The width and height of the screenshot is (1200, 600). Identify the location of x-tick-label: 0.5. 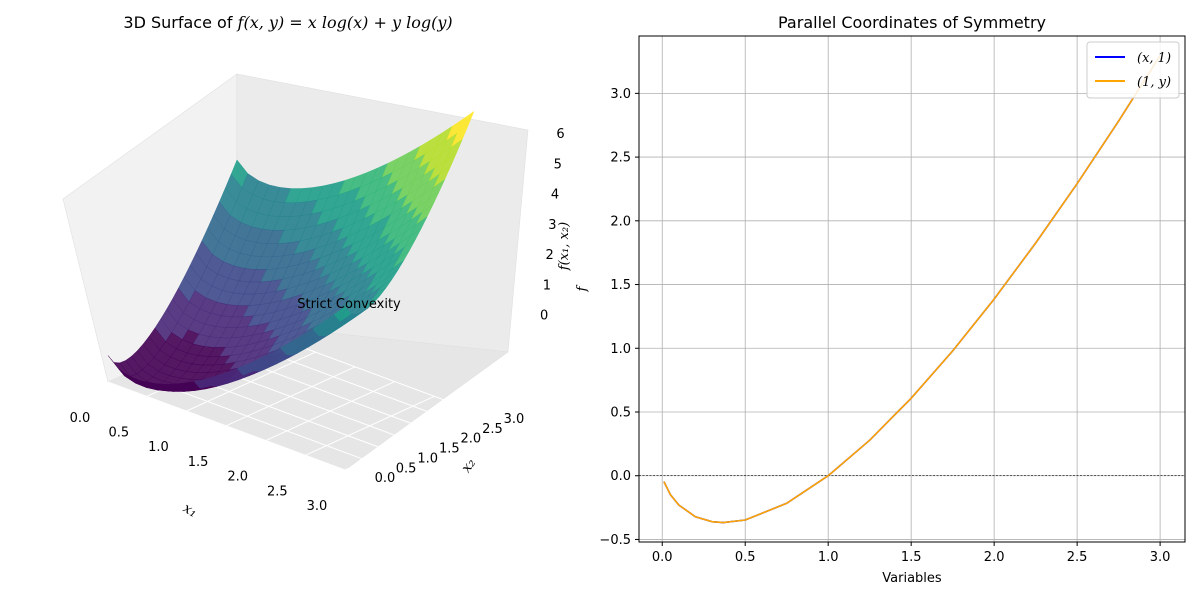
(745, 557).